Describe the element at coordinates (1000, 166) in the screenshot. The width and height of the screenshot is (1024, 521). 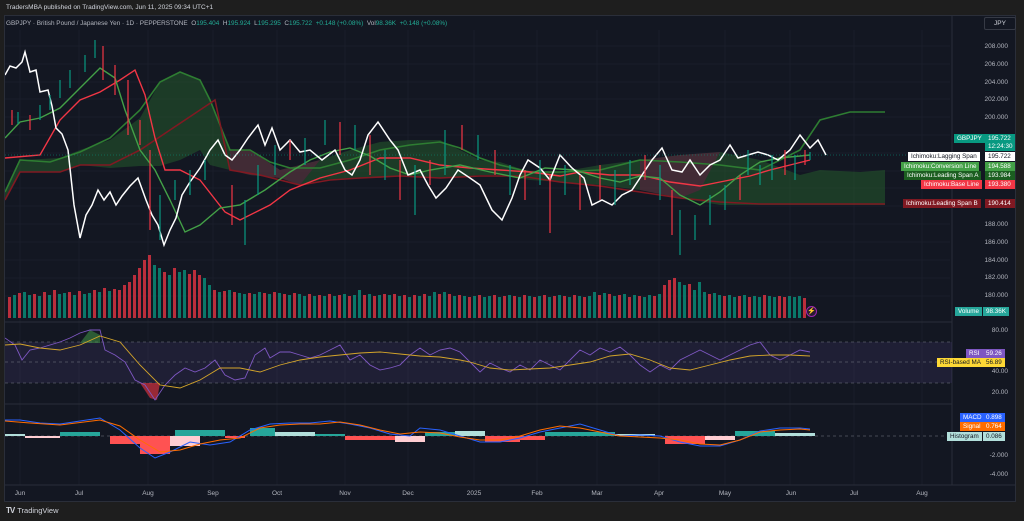
I see `conversion-line-tag-value: 194.588` at that location.